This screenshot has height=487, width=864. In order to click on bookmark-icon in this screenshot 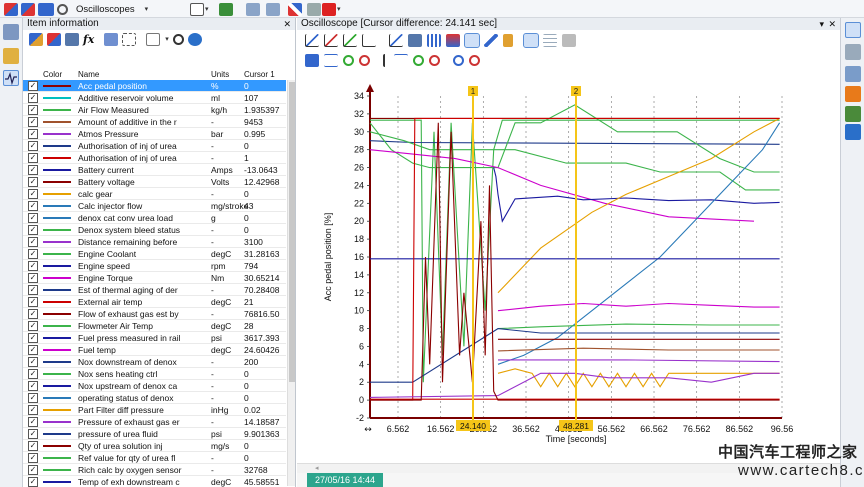, I will do `click(508, 40)`.